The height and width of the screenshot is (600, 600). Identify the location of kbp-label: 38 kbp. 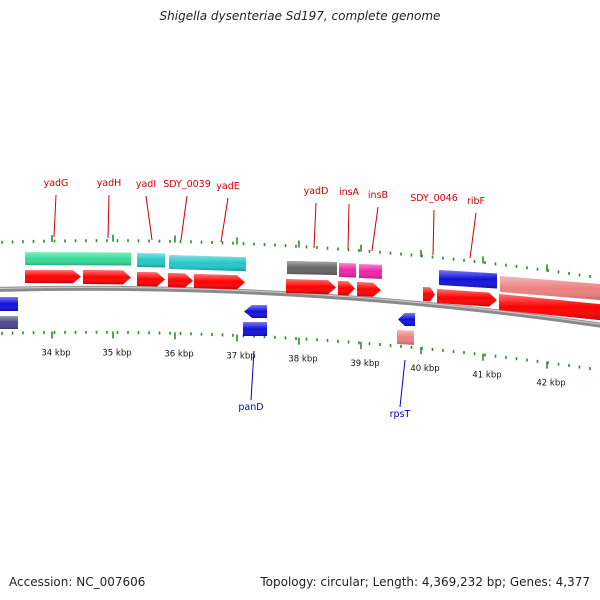
(302, 360).